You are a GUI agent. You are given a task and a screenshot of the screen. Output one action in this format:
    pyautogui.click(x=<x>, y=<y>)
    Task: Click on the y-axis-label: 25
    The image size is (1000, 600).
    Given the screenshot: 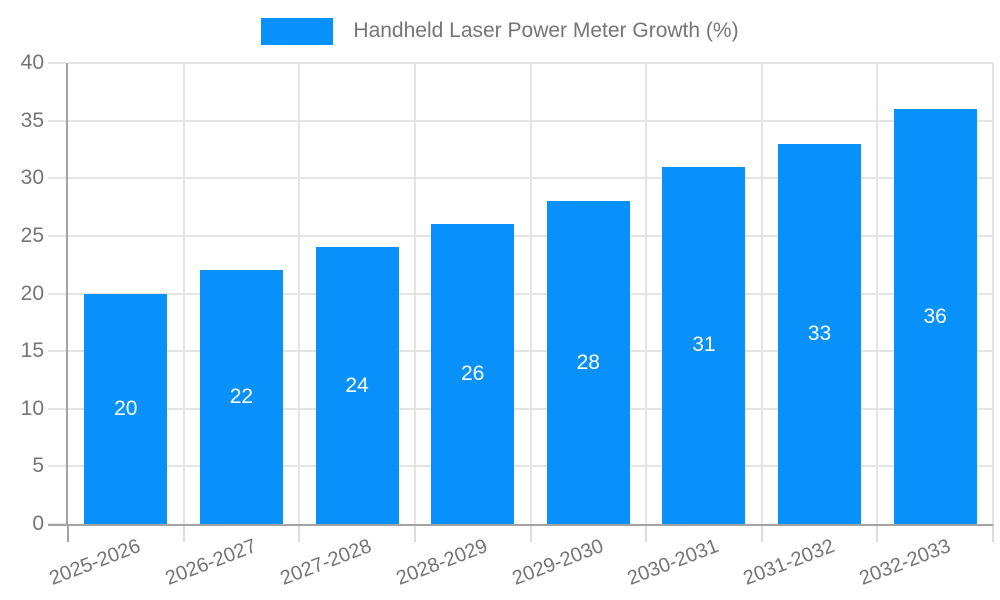 What is the action you would take?
    pyautogui.click(x=32, y=235)
    